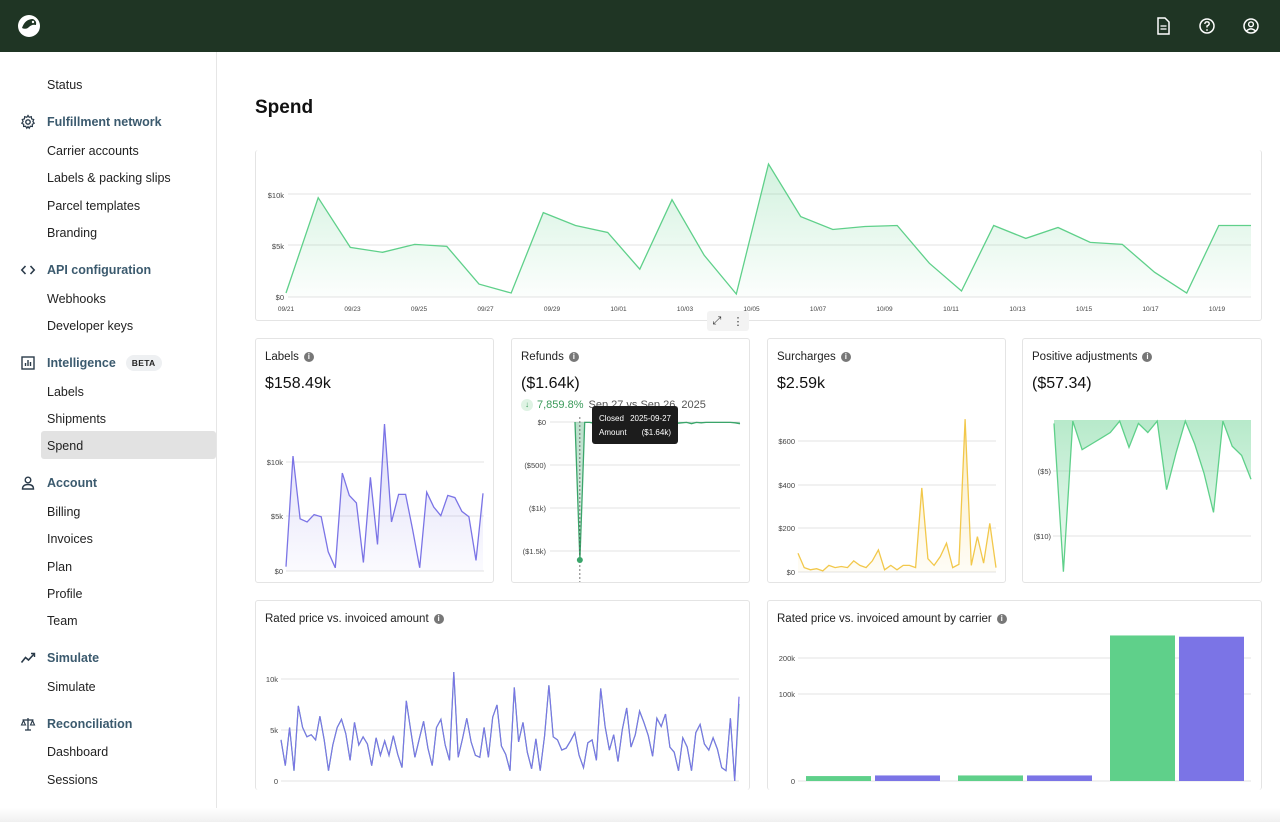 The image size is (1280, 822). I want to click on card-label: Labels i, so click(289, 357).